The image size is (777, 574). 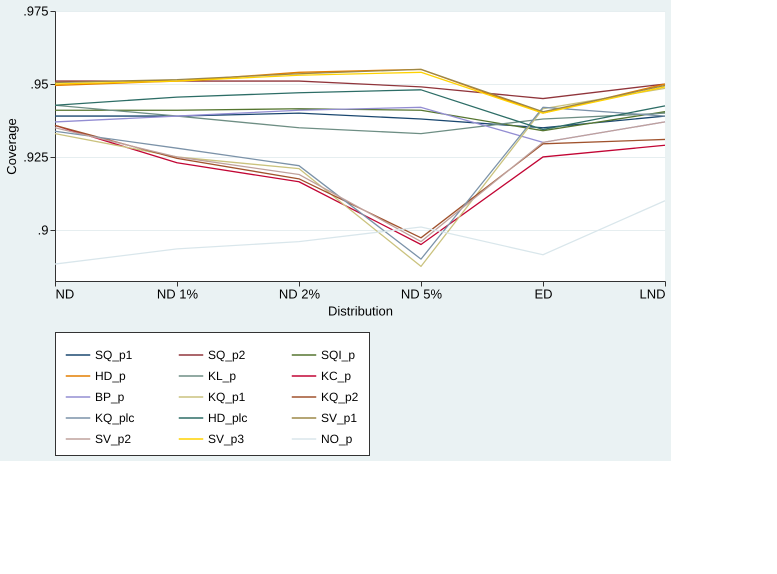 I want to click on y-tick-label: .975, so click(x=35, y=11).